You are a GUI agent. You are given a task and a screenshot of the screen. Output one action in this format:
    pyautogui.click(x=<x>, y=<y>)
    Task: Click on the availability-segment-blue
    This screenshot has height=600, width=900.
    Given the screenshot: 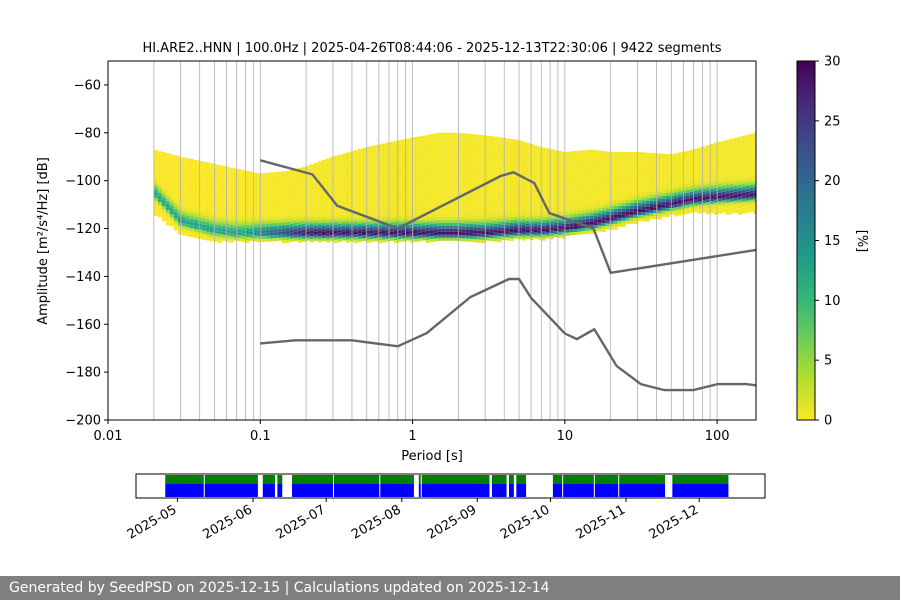 What is the action you would take?
    pyautogui.click(x=609, y=490)
    